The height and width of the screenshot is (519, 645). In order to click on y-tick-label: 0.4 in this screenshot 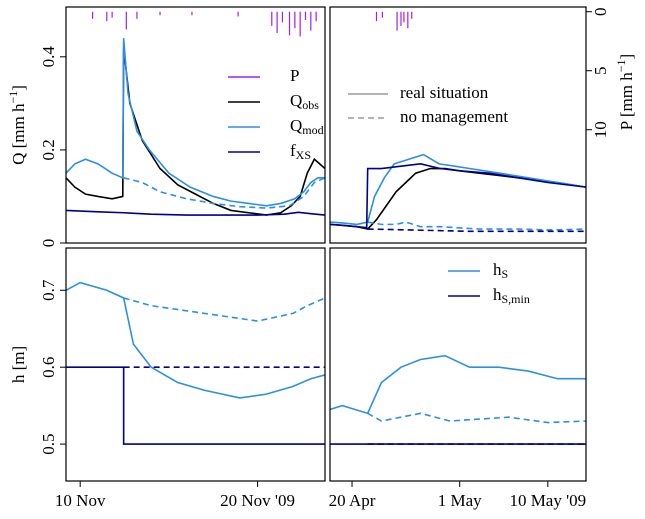, I will do `click(48, 57)`.